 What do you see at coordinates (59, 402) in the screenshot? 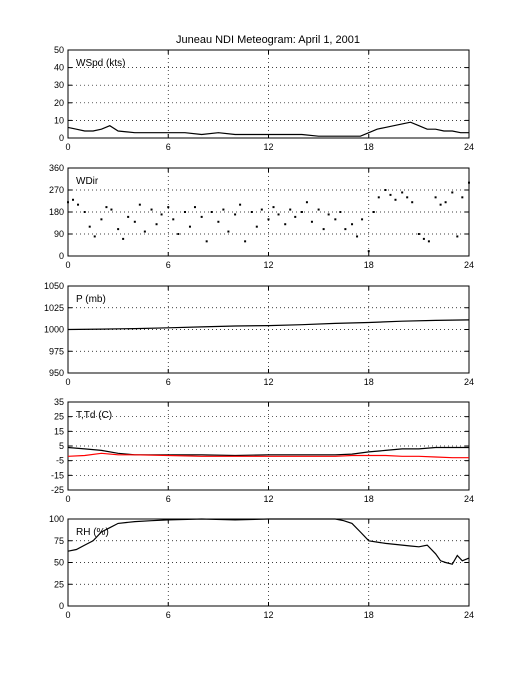
I see `y-tick-label: 35` at bounding box center [59, 402].